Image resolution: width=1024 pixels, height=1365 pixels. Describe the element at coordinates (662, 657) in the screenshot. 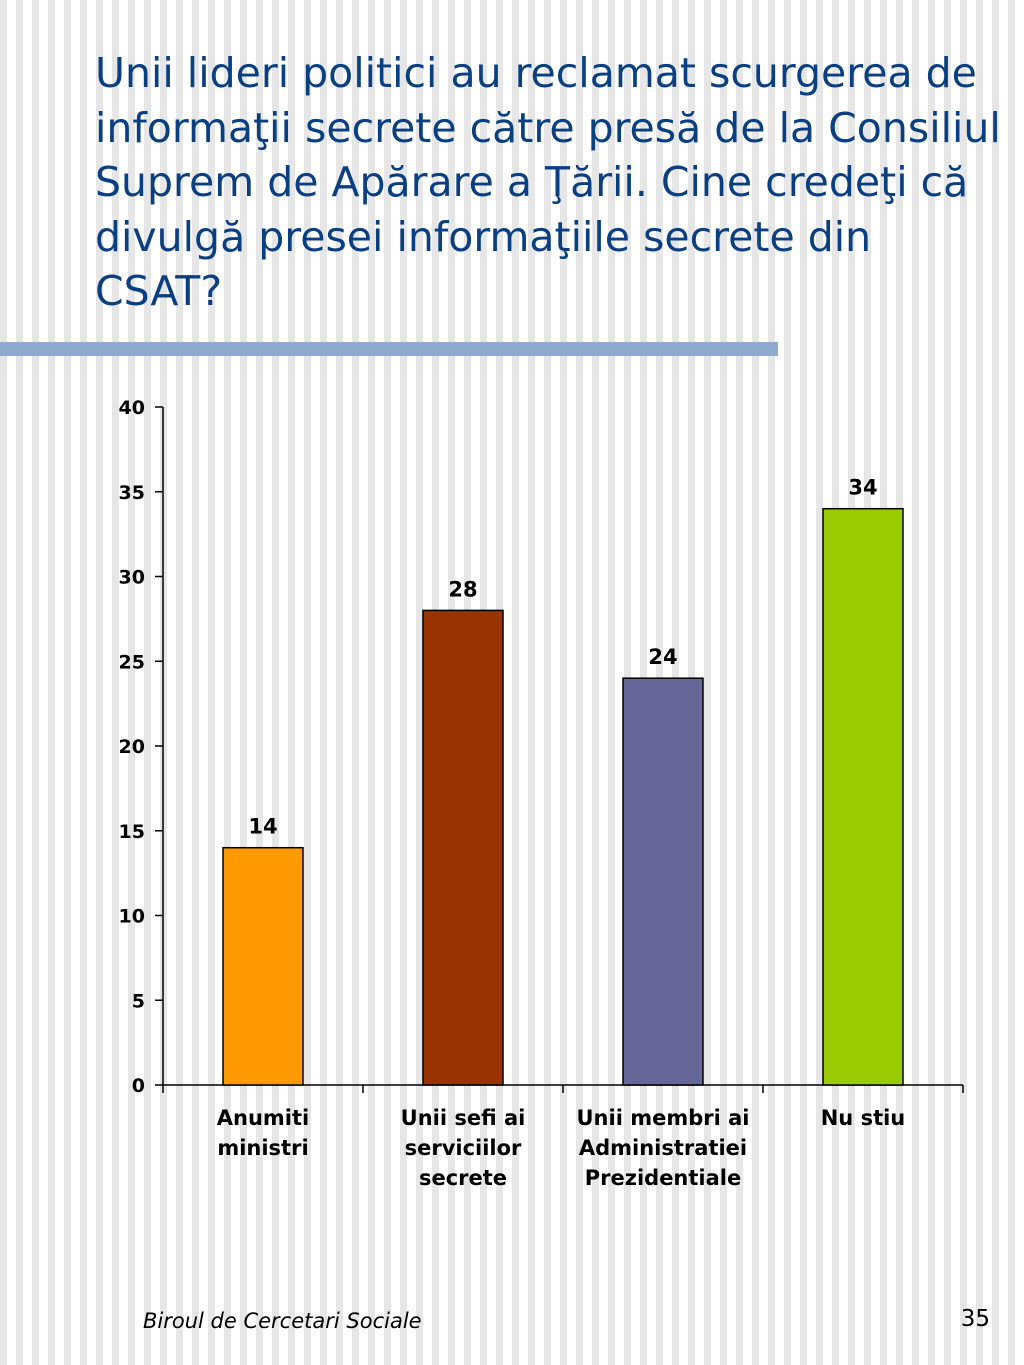

I see `data-label: 24` at that location.